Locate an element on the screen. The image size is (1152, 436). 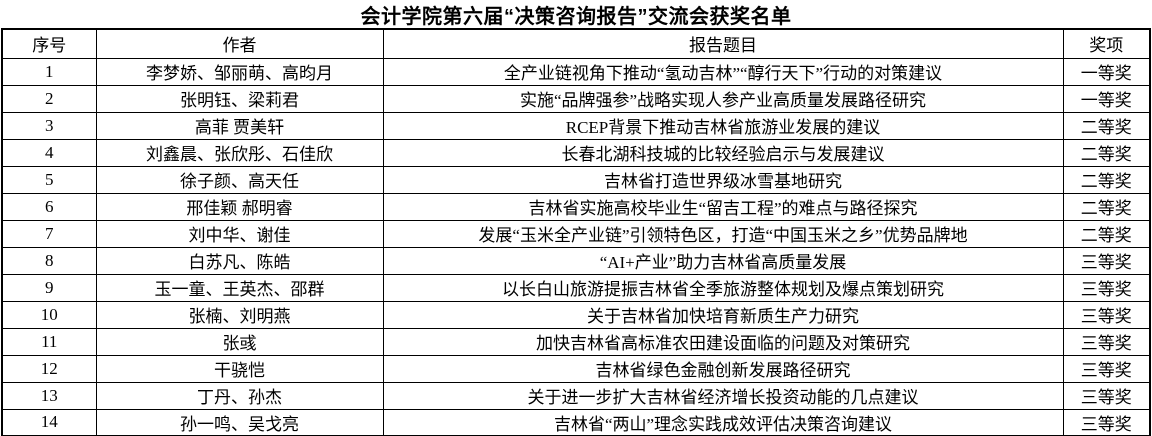
cell-no: 12 is located at coordinates (49, 368).